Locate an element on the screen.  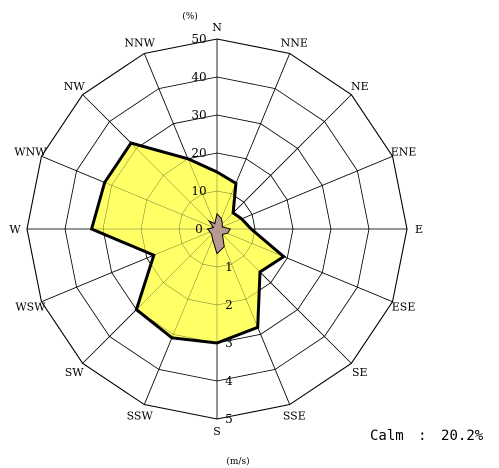
frequency-unit-label: (%) is located at coordinates (190, 16).